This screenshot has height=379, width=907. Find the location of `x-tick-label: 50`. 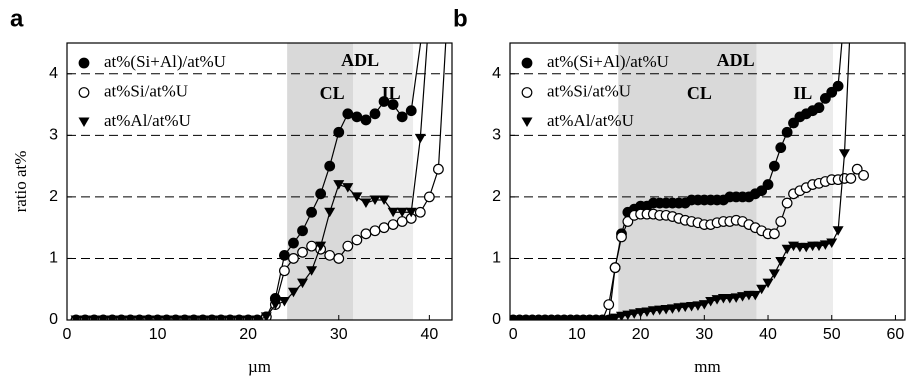

x-tick-label: 50 is located at coordinates (832, 334).